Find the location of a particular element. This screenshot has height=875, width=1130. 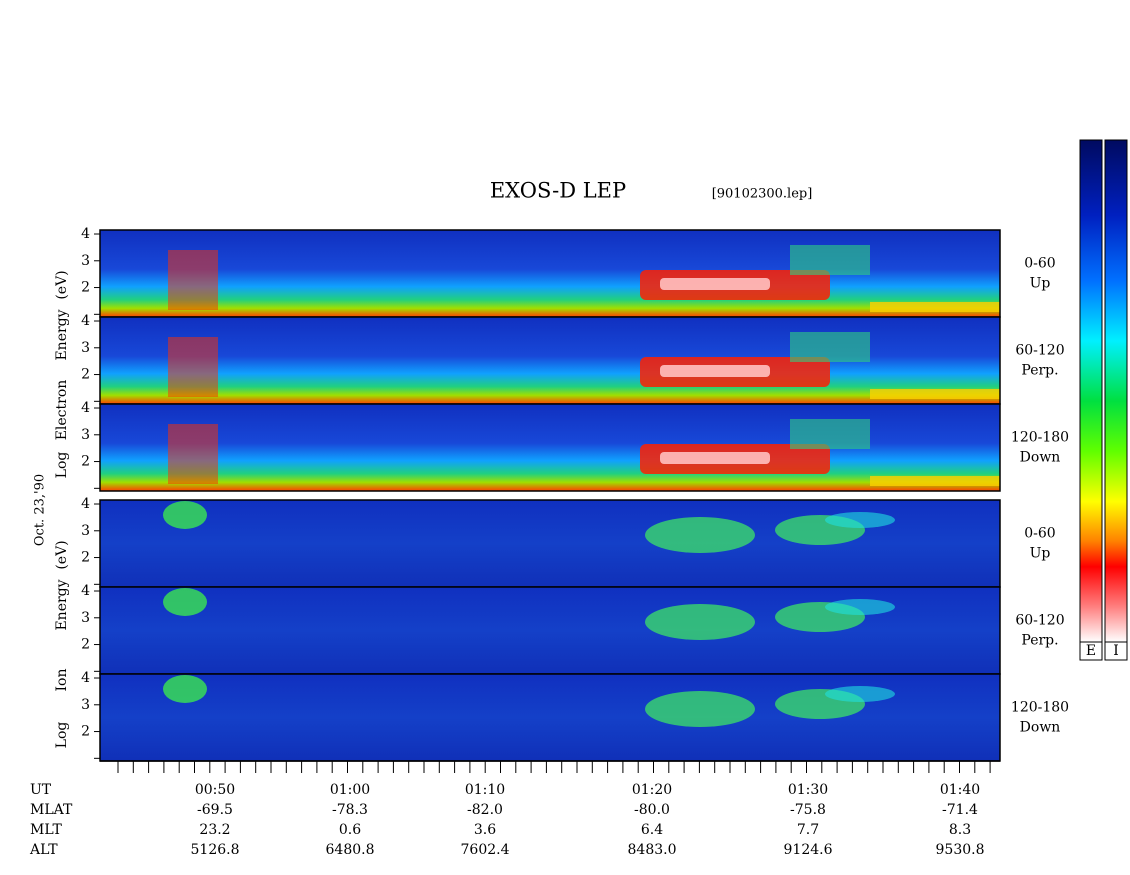

row-value: 9530.8 is located at coordinates (960, 850).